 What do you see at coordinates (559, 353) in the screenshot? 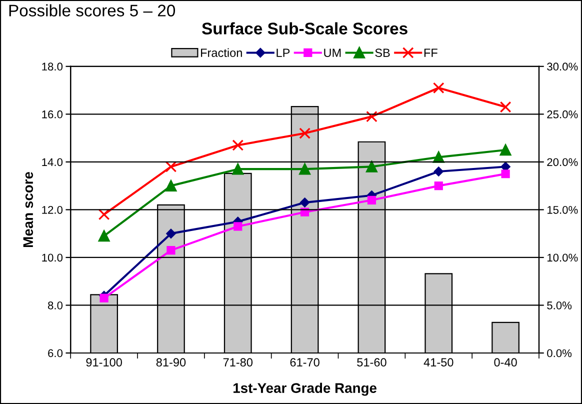
I see `y2-tick-label: 0.0%` at bounding box center [559, 353].